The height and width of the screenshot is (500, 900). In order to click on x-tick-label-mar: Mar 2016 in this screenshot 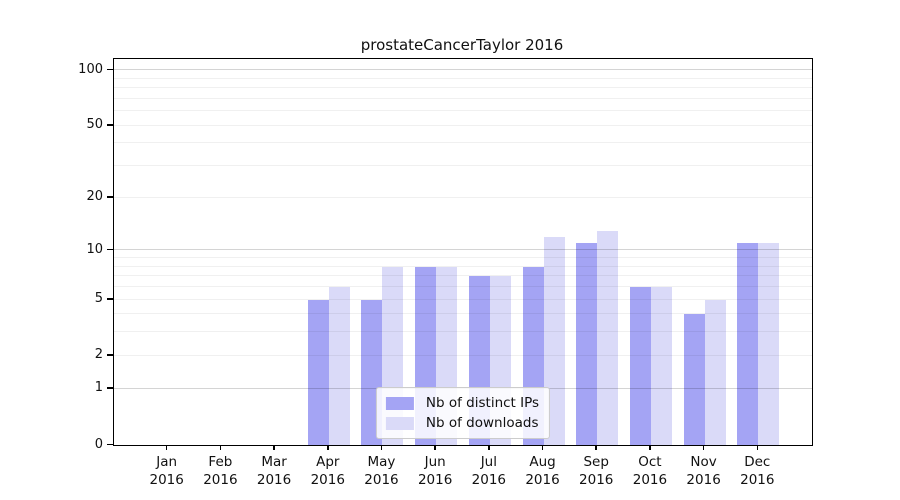, I will do `click(274, 471)`.